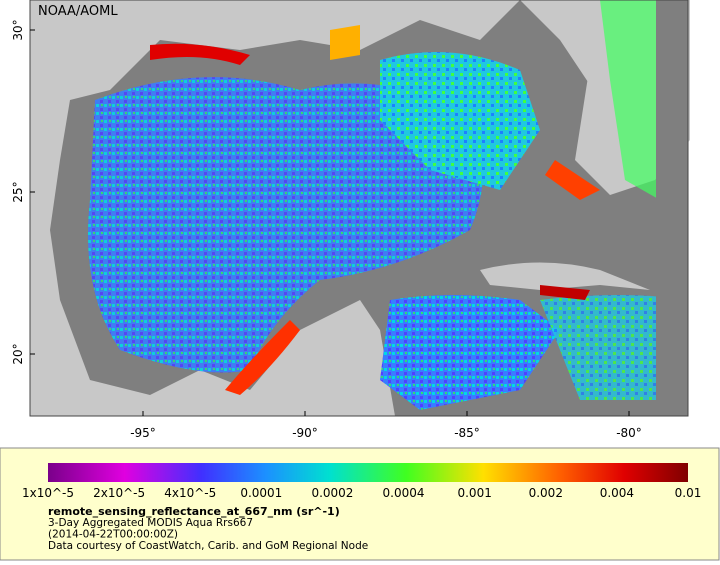  Describe the element at coordinates (688, 493) in the screenshot. I see `colorbar-label: 0.01` at that location.